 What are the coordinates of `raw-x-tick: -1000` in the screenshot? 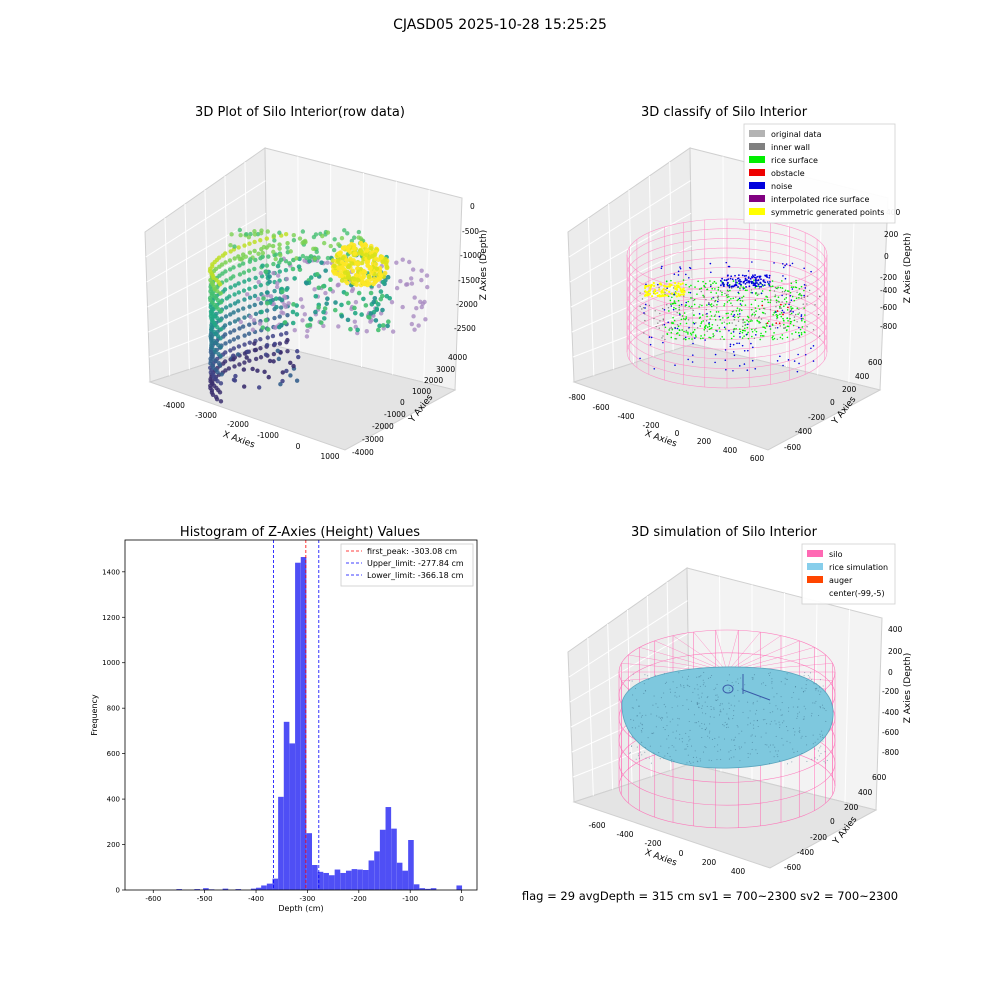 It's located at (268, 435).